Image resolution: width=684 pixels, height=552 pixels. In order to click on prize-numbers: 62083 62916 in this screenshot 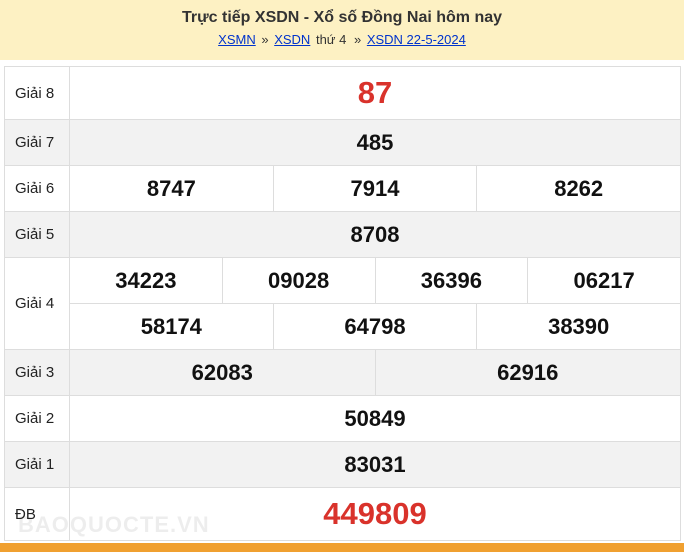, I will do `click(375, 372)`.